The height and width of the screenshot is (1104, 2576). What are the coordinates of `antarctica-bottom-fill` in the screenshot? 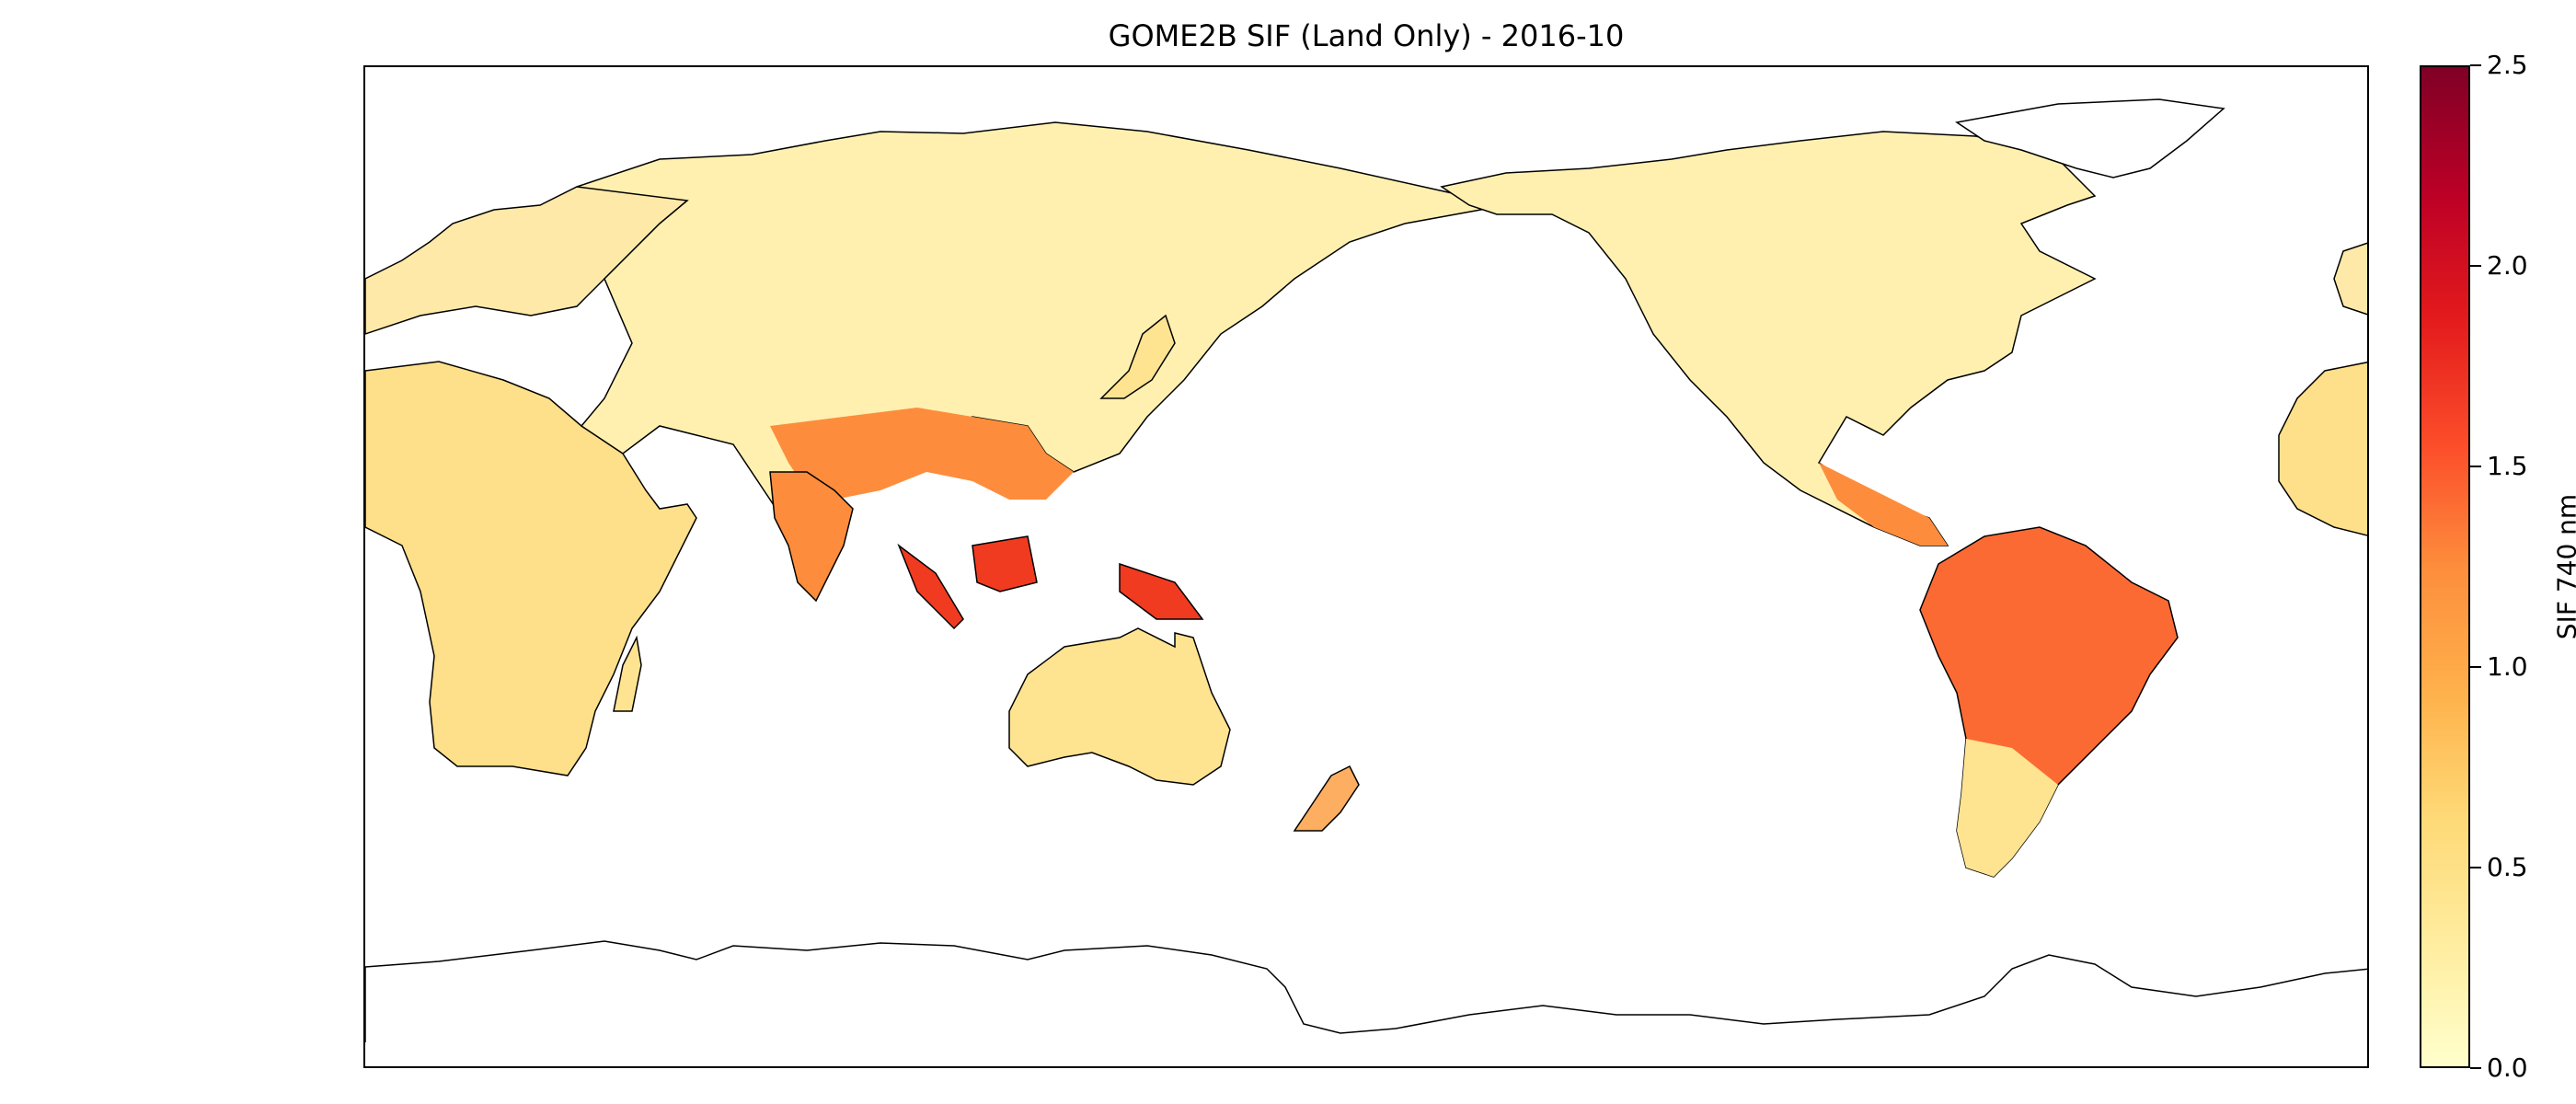 It's located at (1366, 1054).